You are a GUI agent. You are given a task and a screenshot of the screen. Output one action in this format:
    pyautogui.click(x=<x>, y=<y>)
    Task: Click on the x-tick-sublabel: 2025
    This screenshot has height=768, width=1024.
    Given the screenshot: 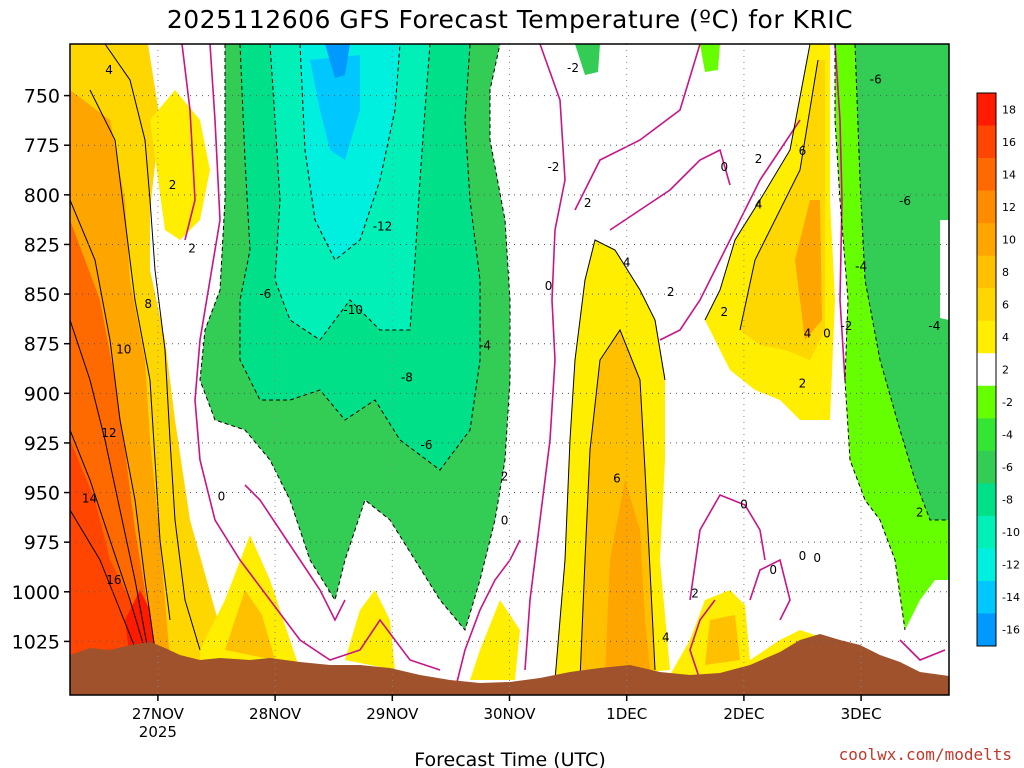 What is the action you would take?
    pyautogui.click(x=158, y=732)
    